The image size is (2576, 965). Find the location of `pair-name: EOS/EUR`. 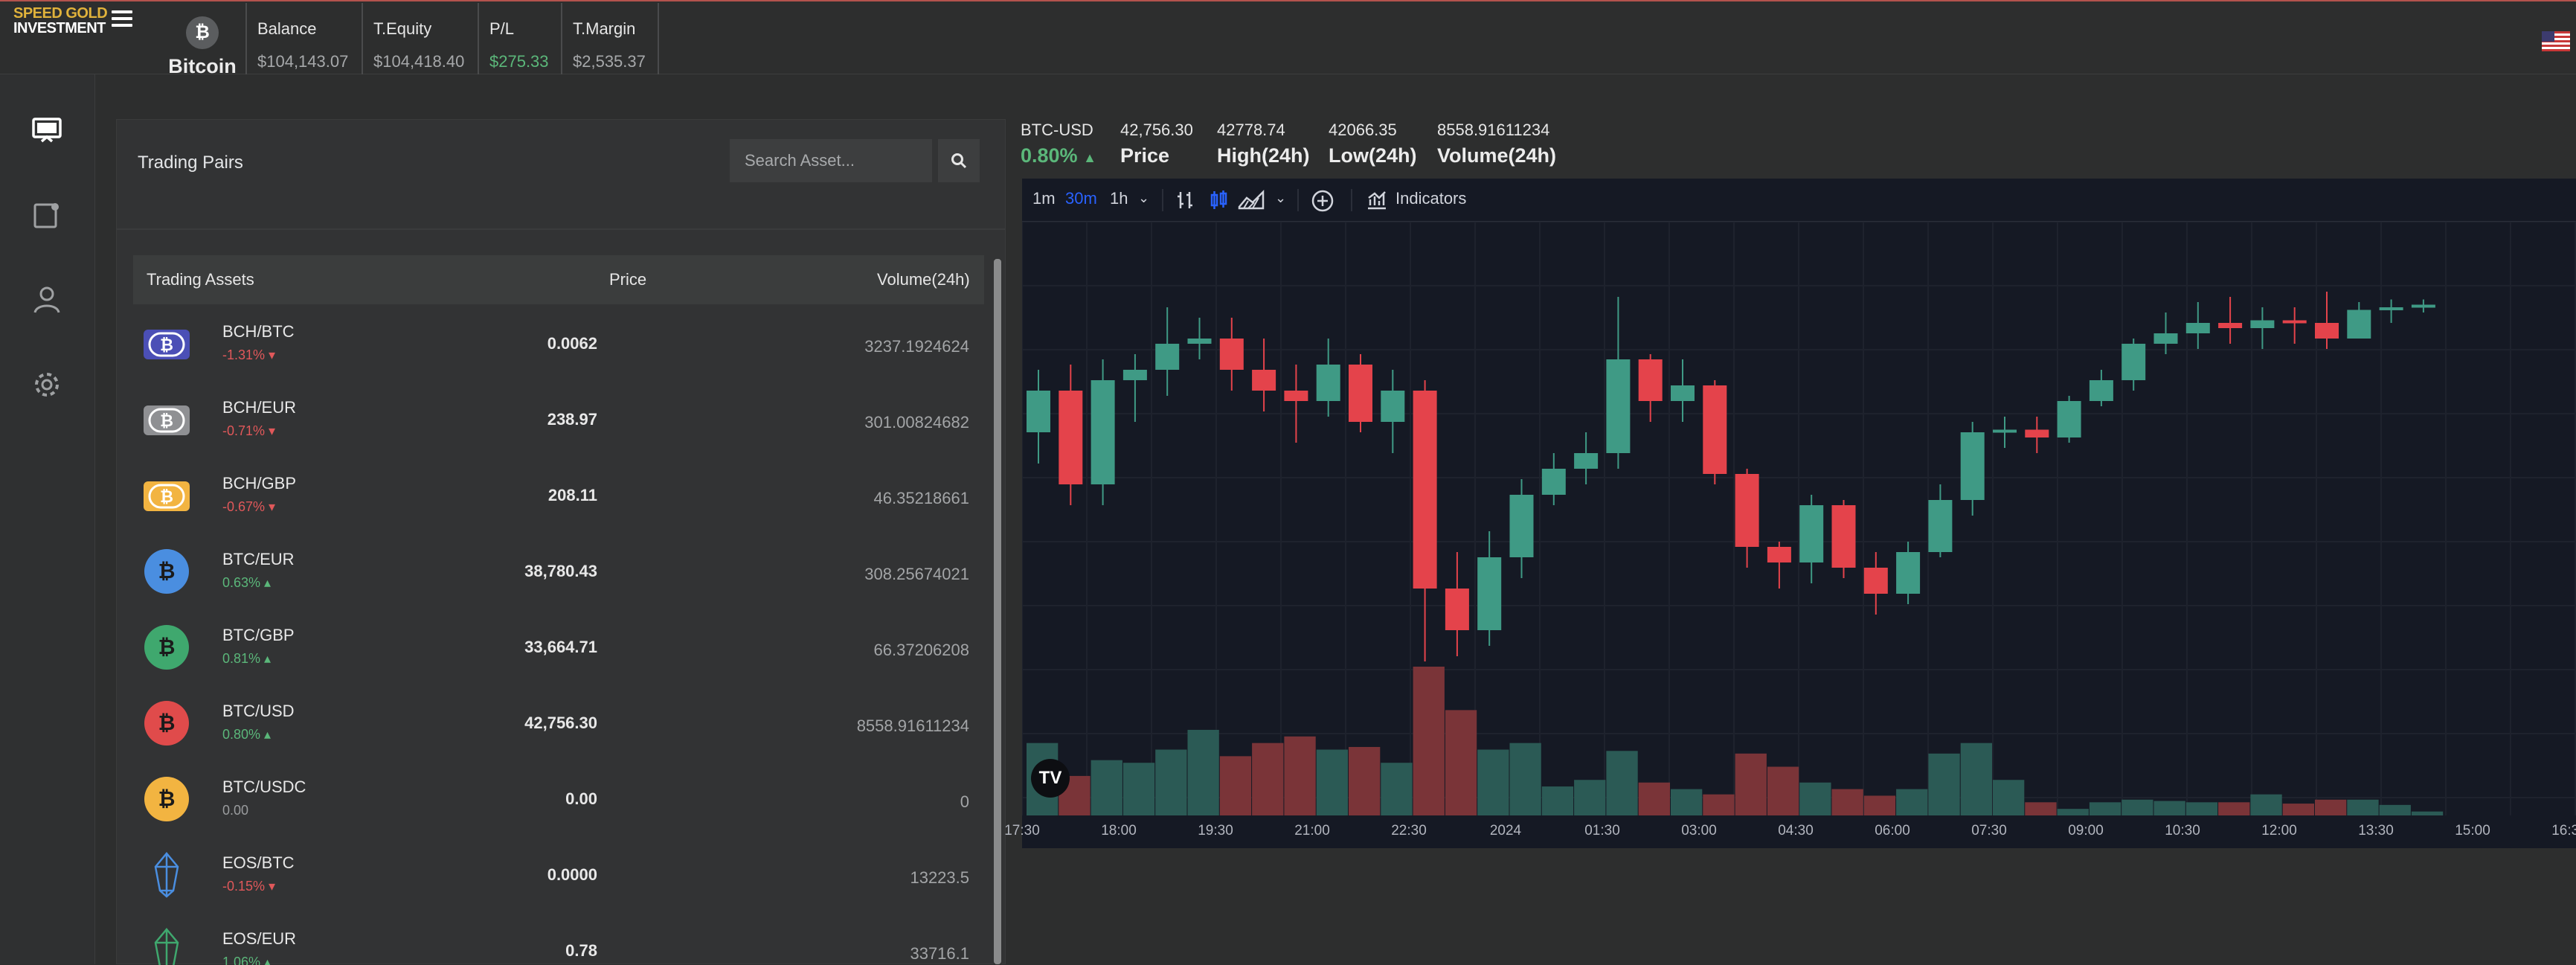

pair-name: EOS/EUR is located at coordinates (259, 938).